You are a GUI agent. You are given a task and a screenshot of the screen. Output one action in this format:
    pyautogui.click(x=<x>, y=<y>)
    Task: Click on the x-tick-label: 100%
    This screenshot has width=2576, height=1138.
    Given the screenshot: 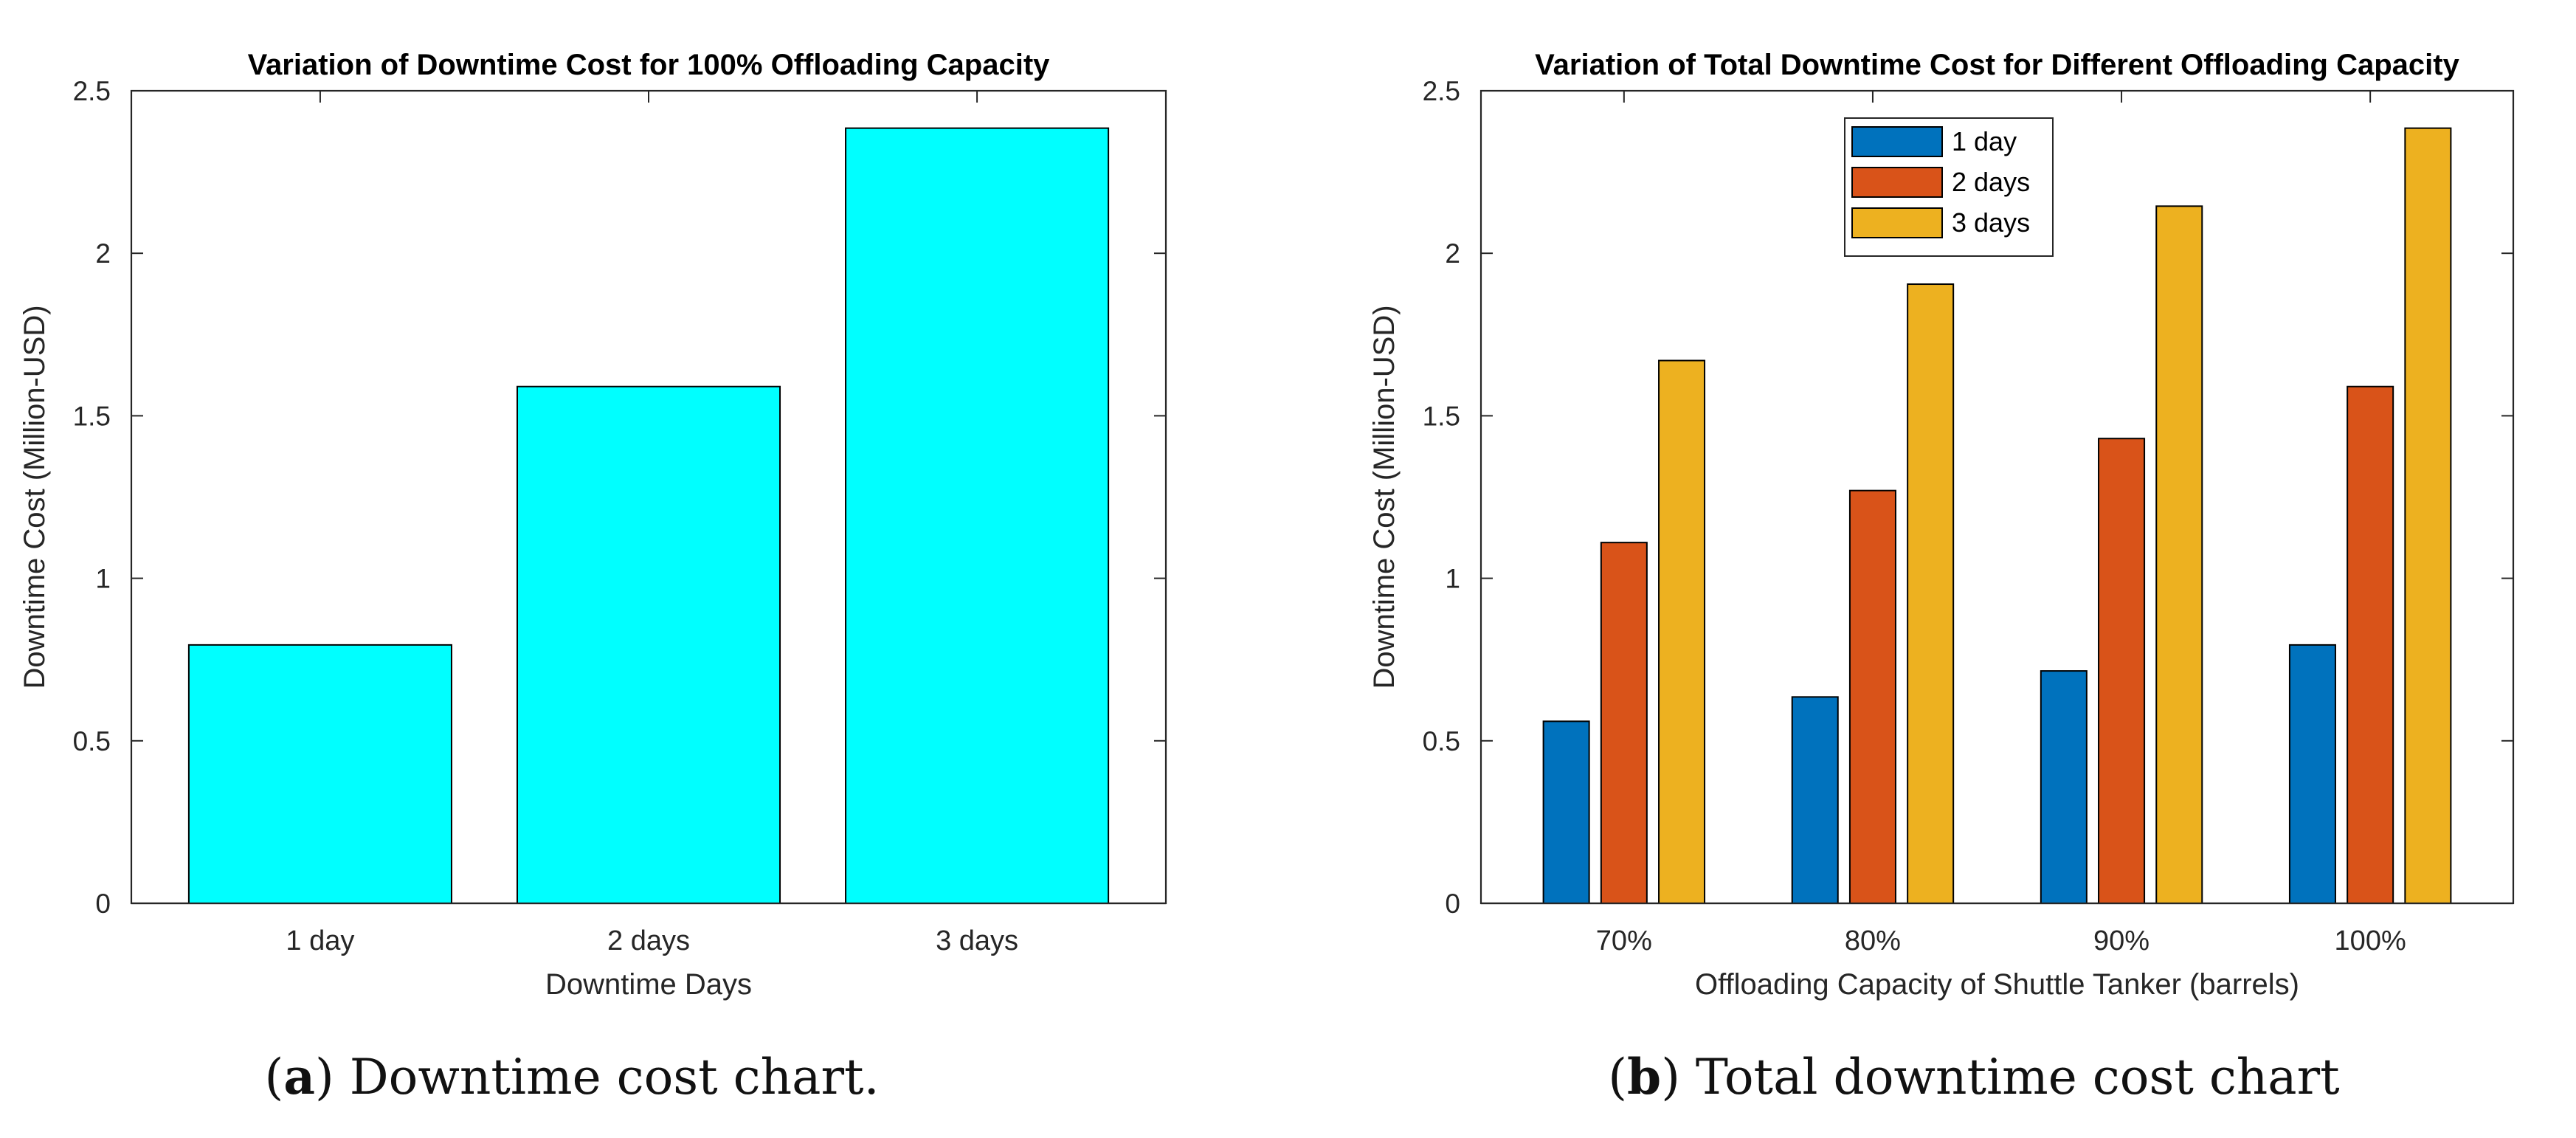 What is the action you would take?
    pyautogui.click(x=2370, y=940)
    